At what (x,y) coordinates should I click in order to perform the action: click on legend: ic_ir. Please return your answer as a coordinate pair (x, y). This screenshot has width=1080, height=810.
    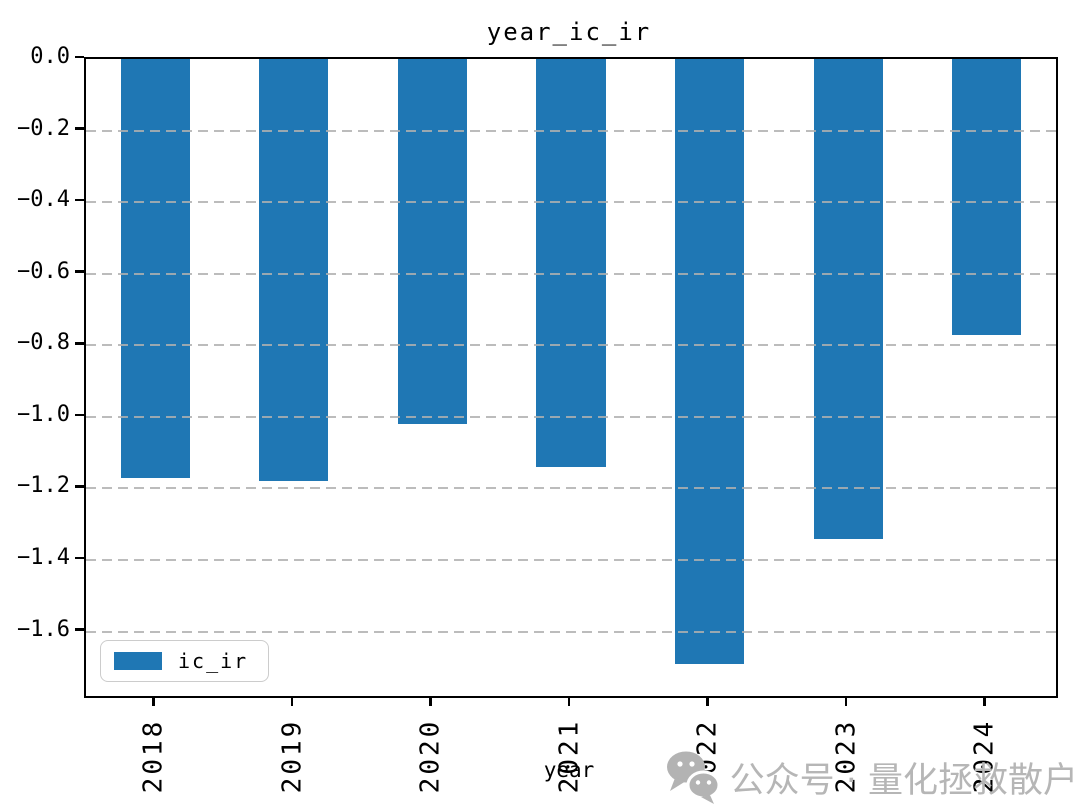
    Looking at the image, I should click on (185, 661).